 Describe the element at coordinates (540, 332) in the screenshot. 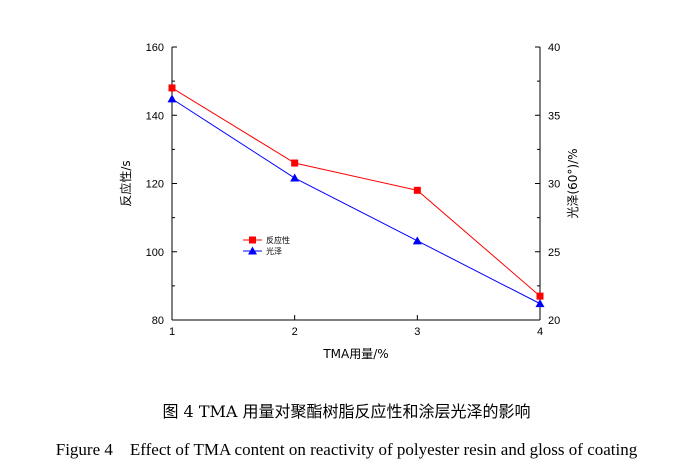

I see `x-tick-label: 4` at that location.